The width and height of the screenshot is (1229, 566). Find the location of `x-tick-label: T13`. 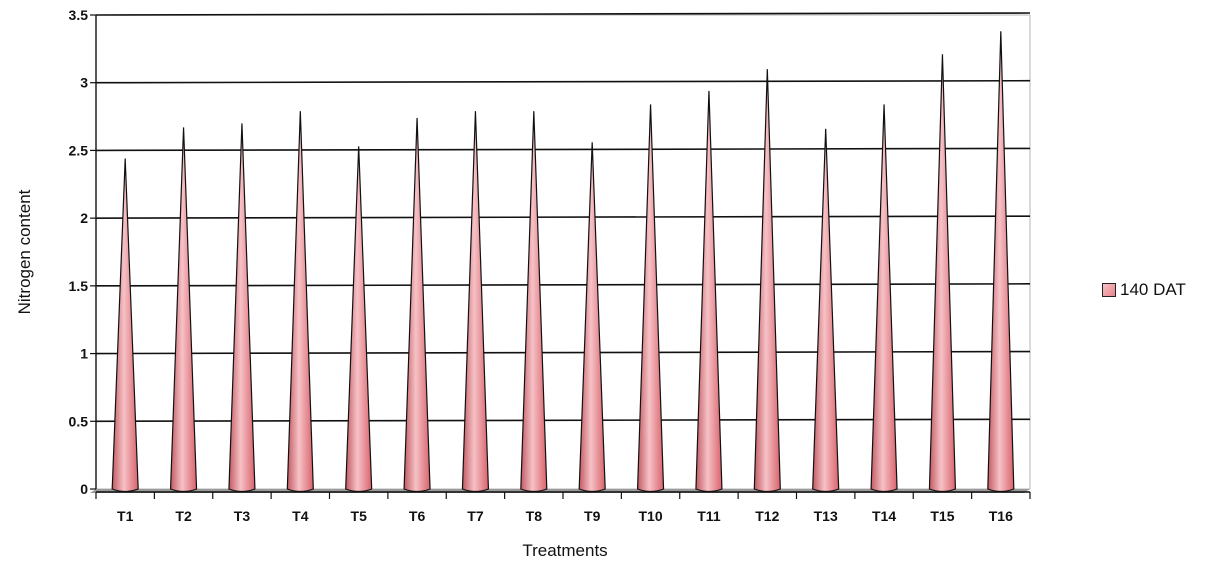

x-tick-label: T13 is located at coordinates (826, 516).